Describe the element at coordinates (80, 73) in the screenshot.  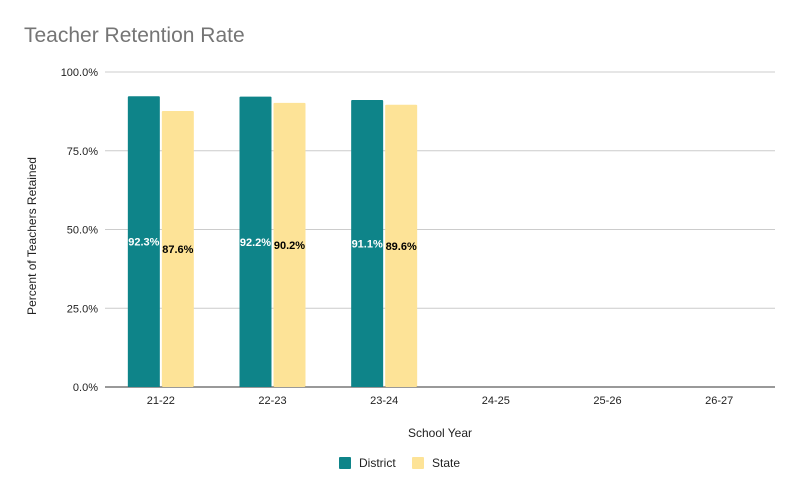
I see `y-tick-label: 100.0%` at that location.